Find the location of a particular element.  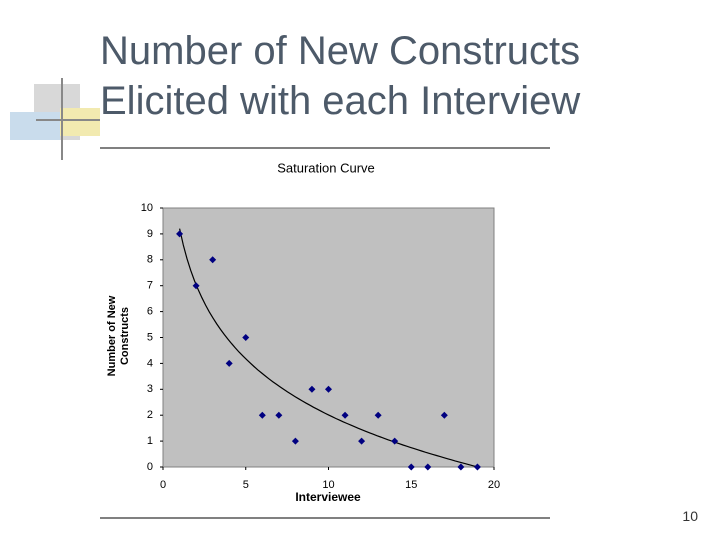

x-tick-label: 0 is located at coordinates (163, 485).